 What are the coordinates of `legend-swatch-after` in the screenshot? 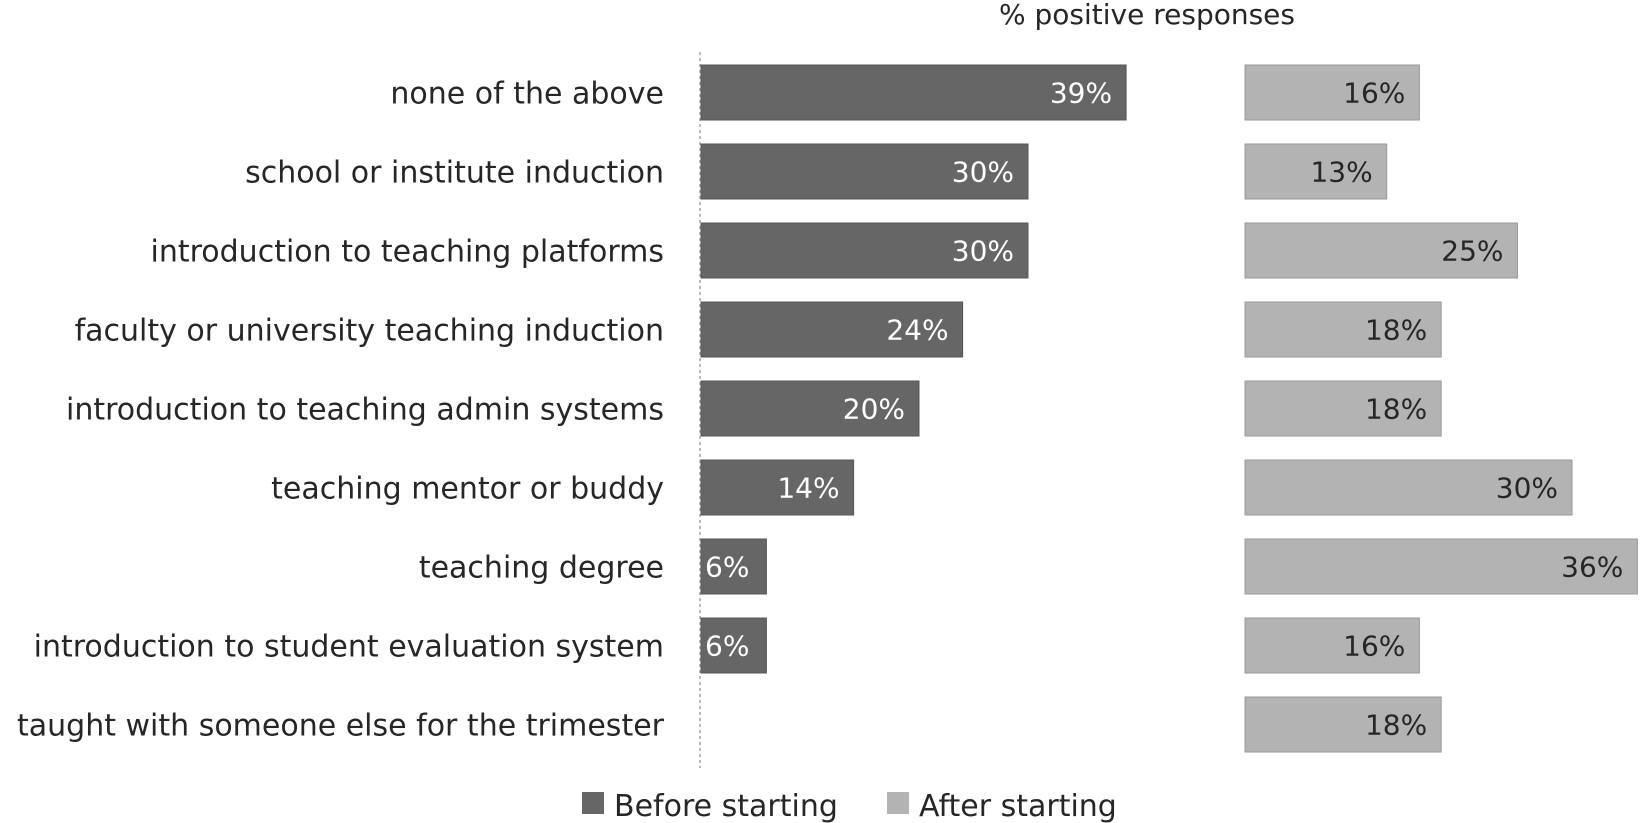 It's located at (898, 803).